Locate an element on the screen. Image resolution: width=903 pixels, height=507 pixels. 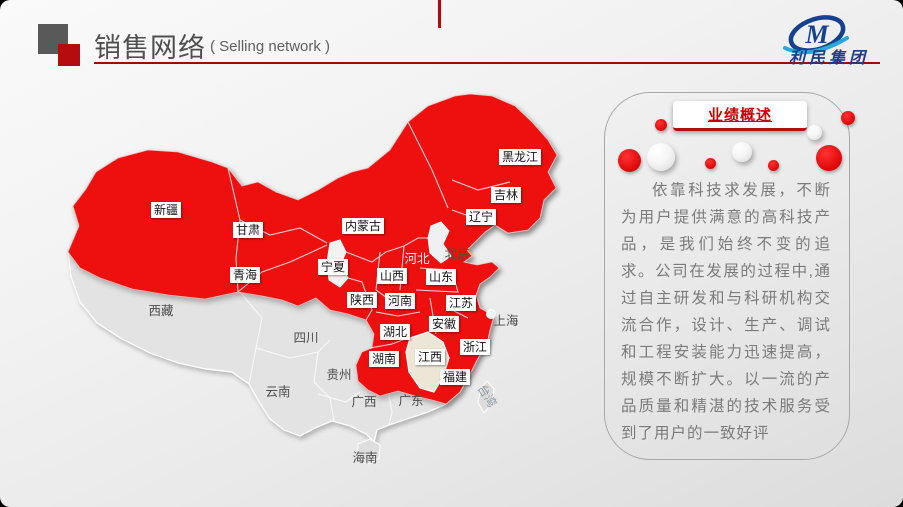
panel-header-badge: 业绩概述 is located at coordinates (740, 116).